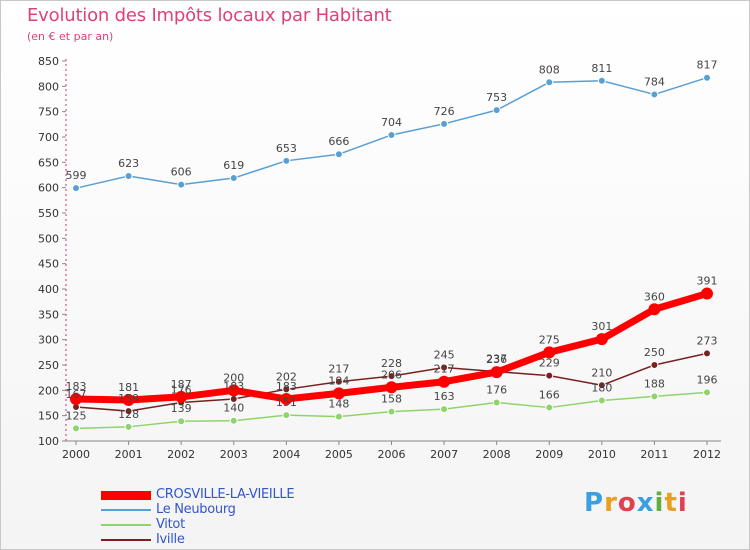 The image size is (750, 550). What do you see at coordinates (549, 363) in the screenshot?
I see `data-label: 229` at bounding box center [549, 363].